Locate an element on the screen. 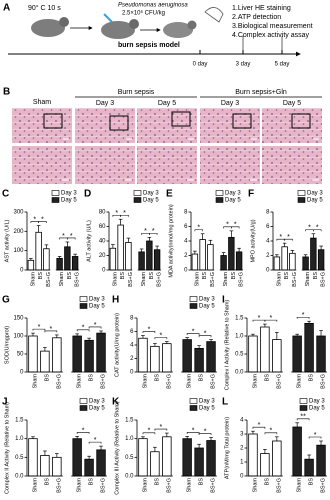 The image size is (330, 500). zoom-box is located at coordinates (301, 121).